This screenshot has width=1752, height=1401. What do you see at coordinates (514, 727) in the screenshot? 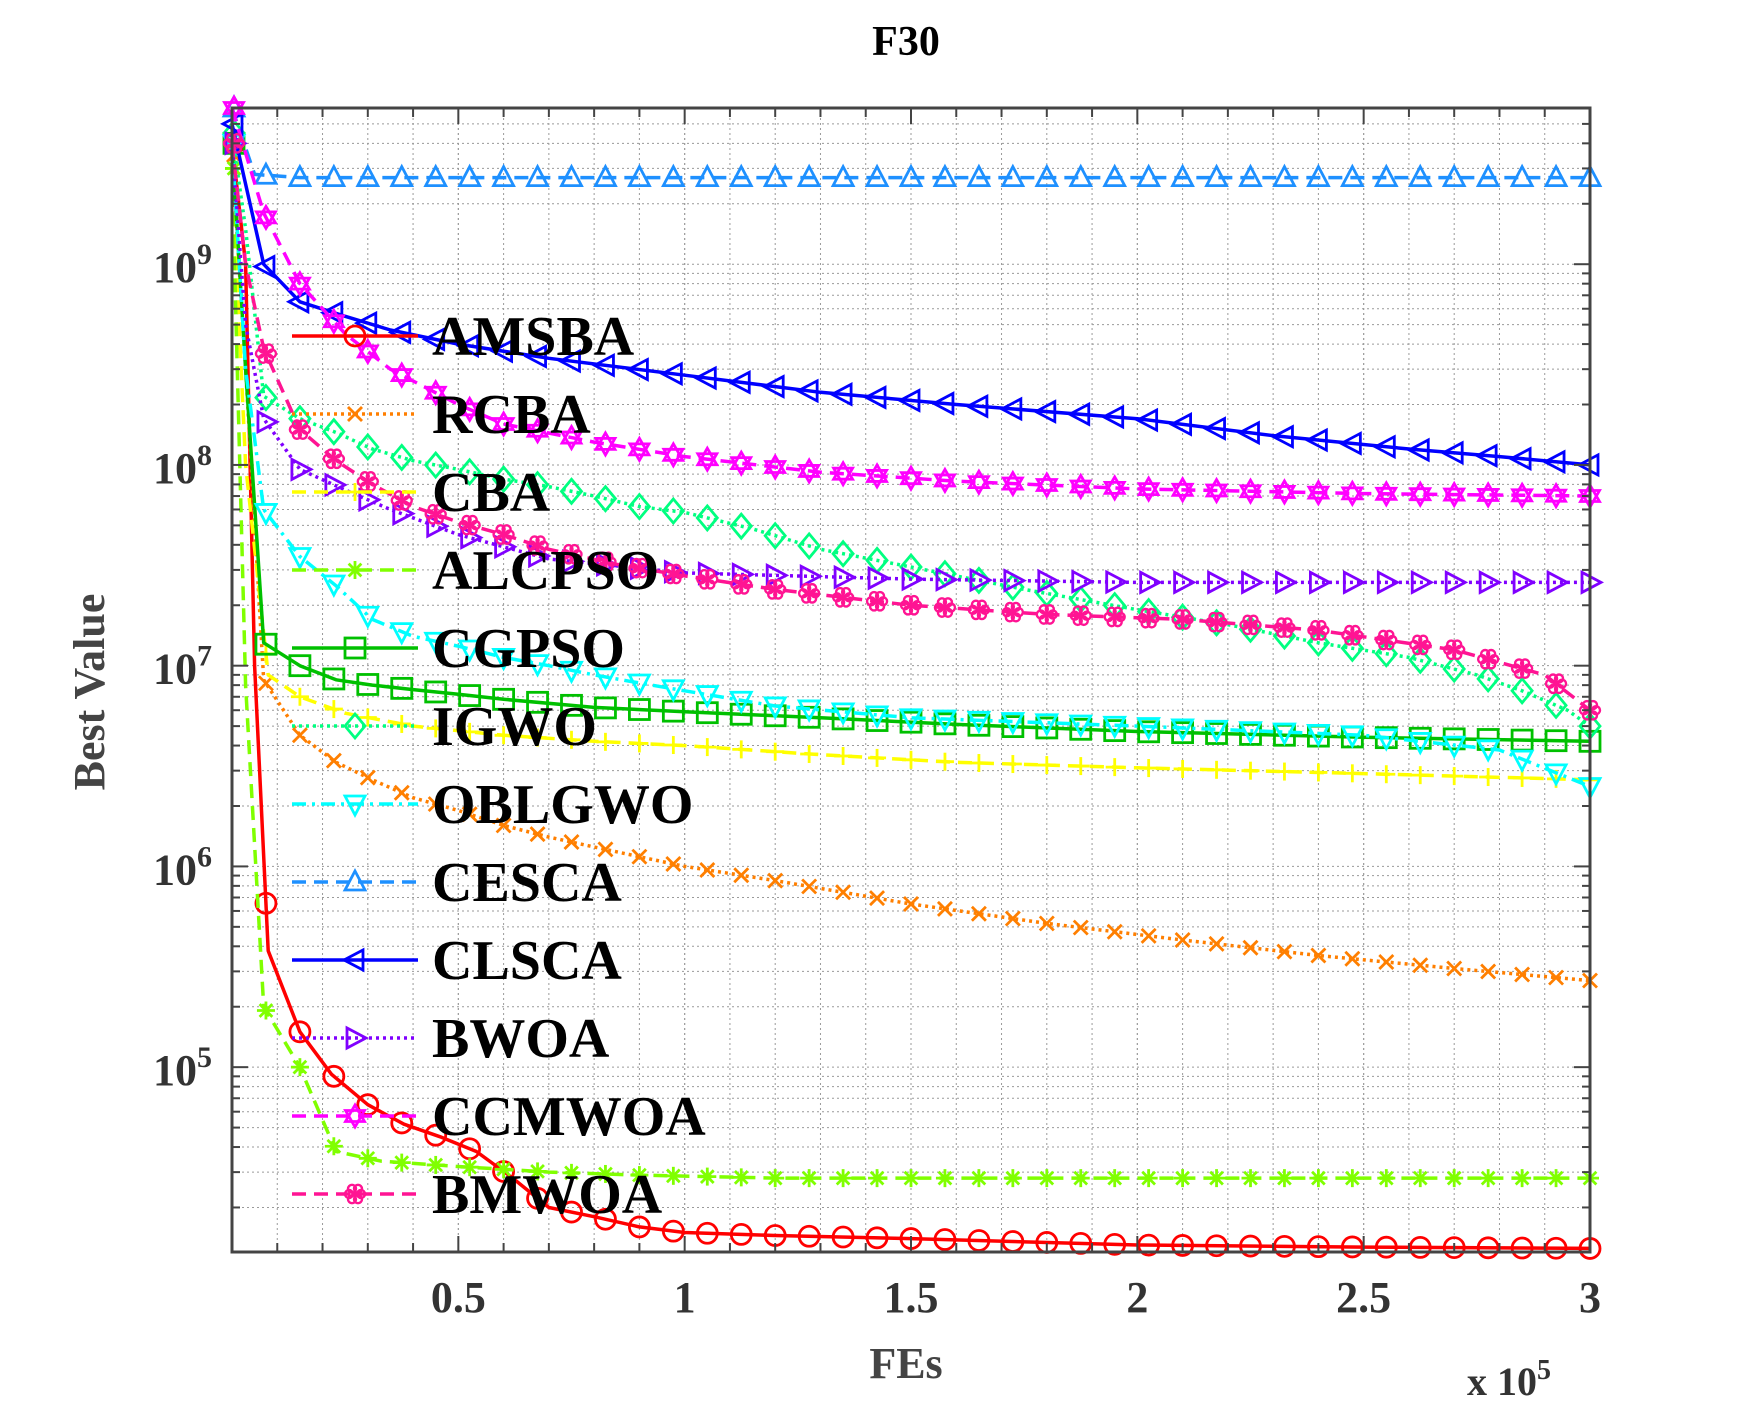
I see `legend-label: IGWO` at bounding box center [514, 727].